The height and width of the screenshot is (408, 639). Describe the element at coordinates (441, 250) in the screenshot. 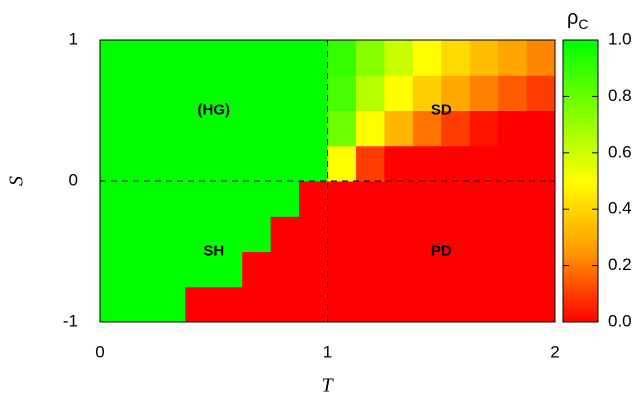

I see `region-label: PD` at that location.